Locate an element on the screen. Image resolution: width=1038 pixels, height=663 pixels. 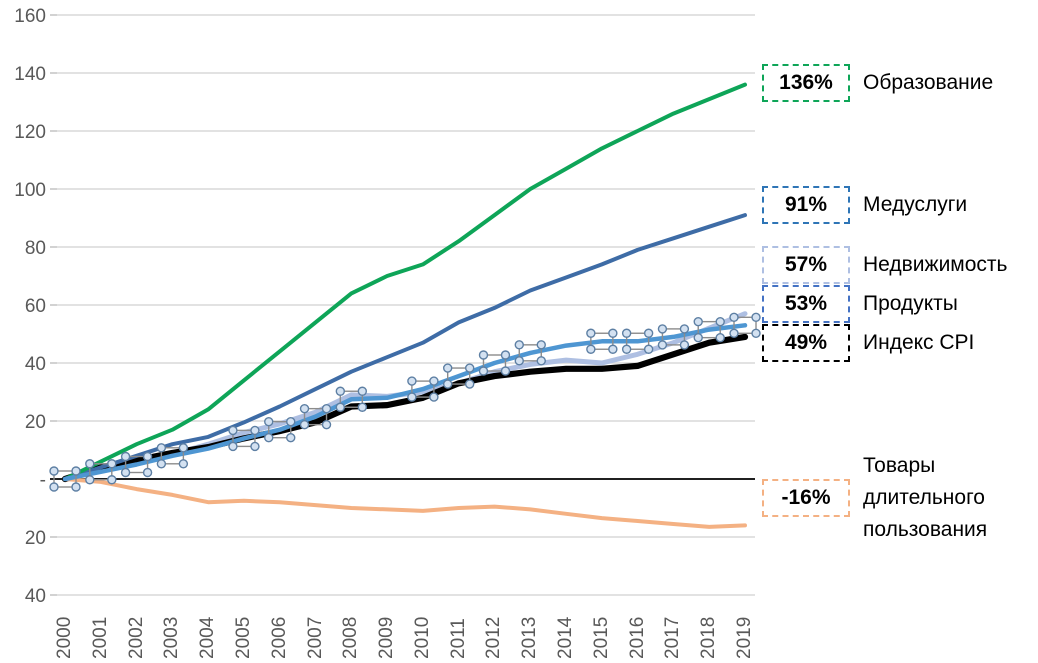
y-axis-label: 80 is located at coordinates (35, 248).